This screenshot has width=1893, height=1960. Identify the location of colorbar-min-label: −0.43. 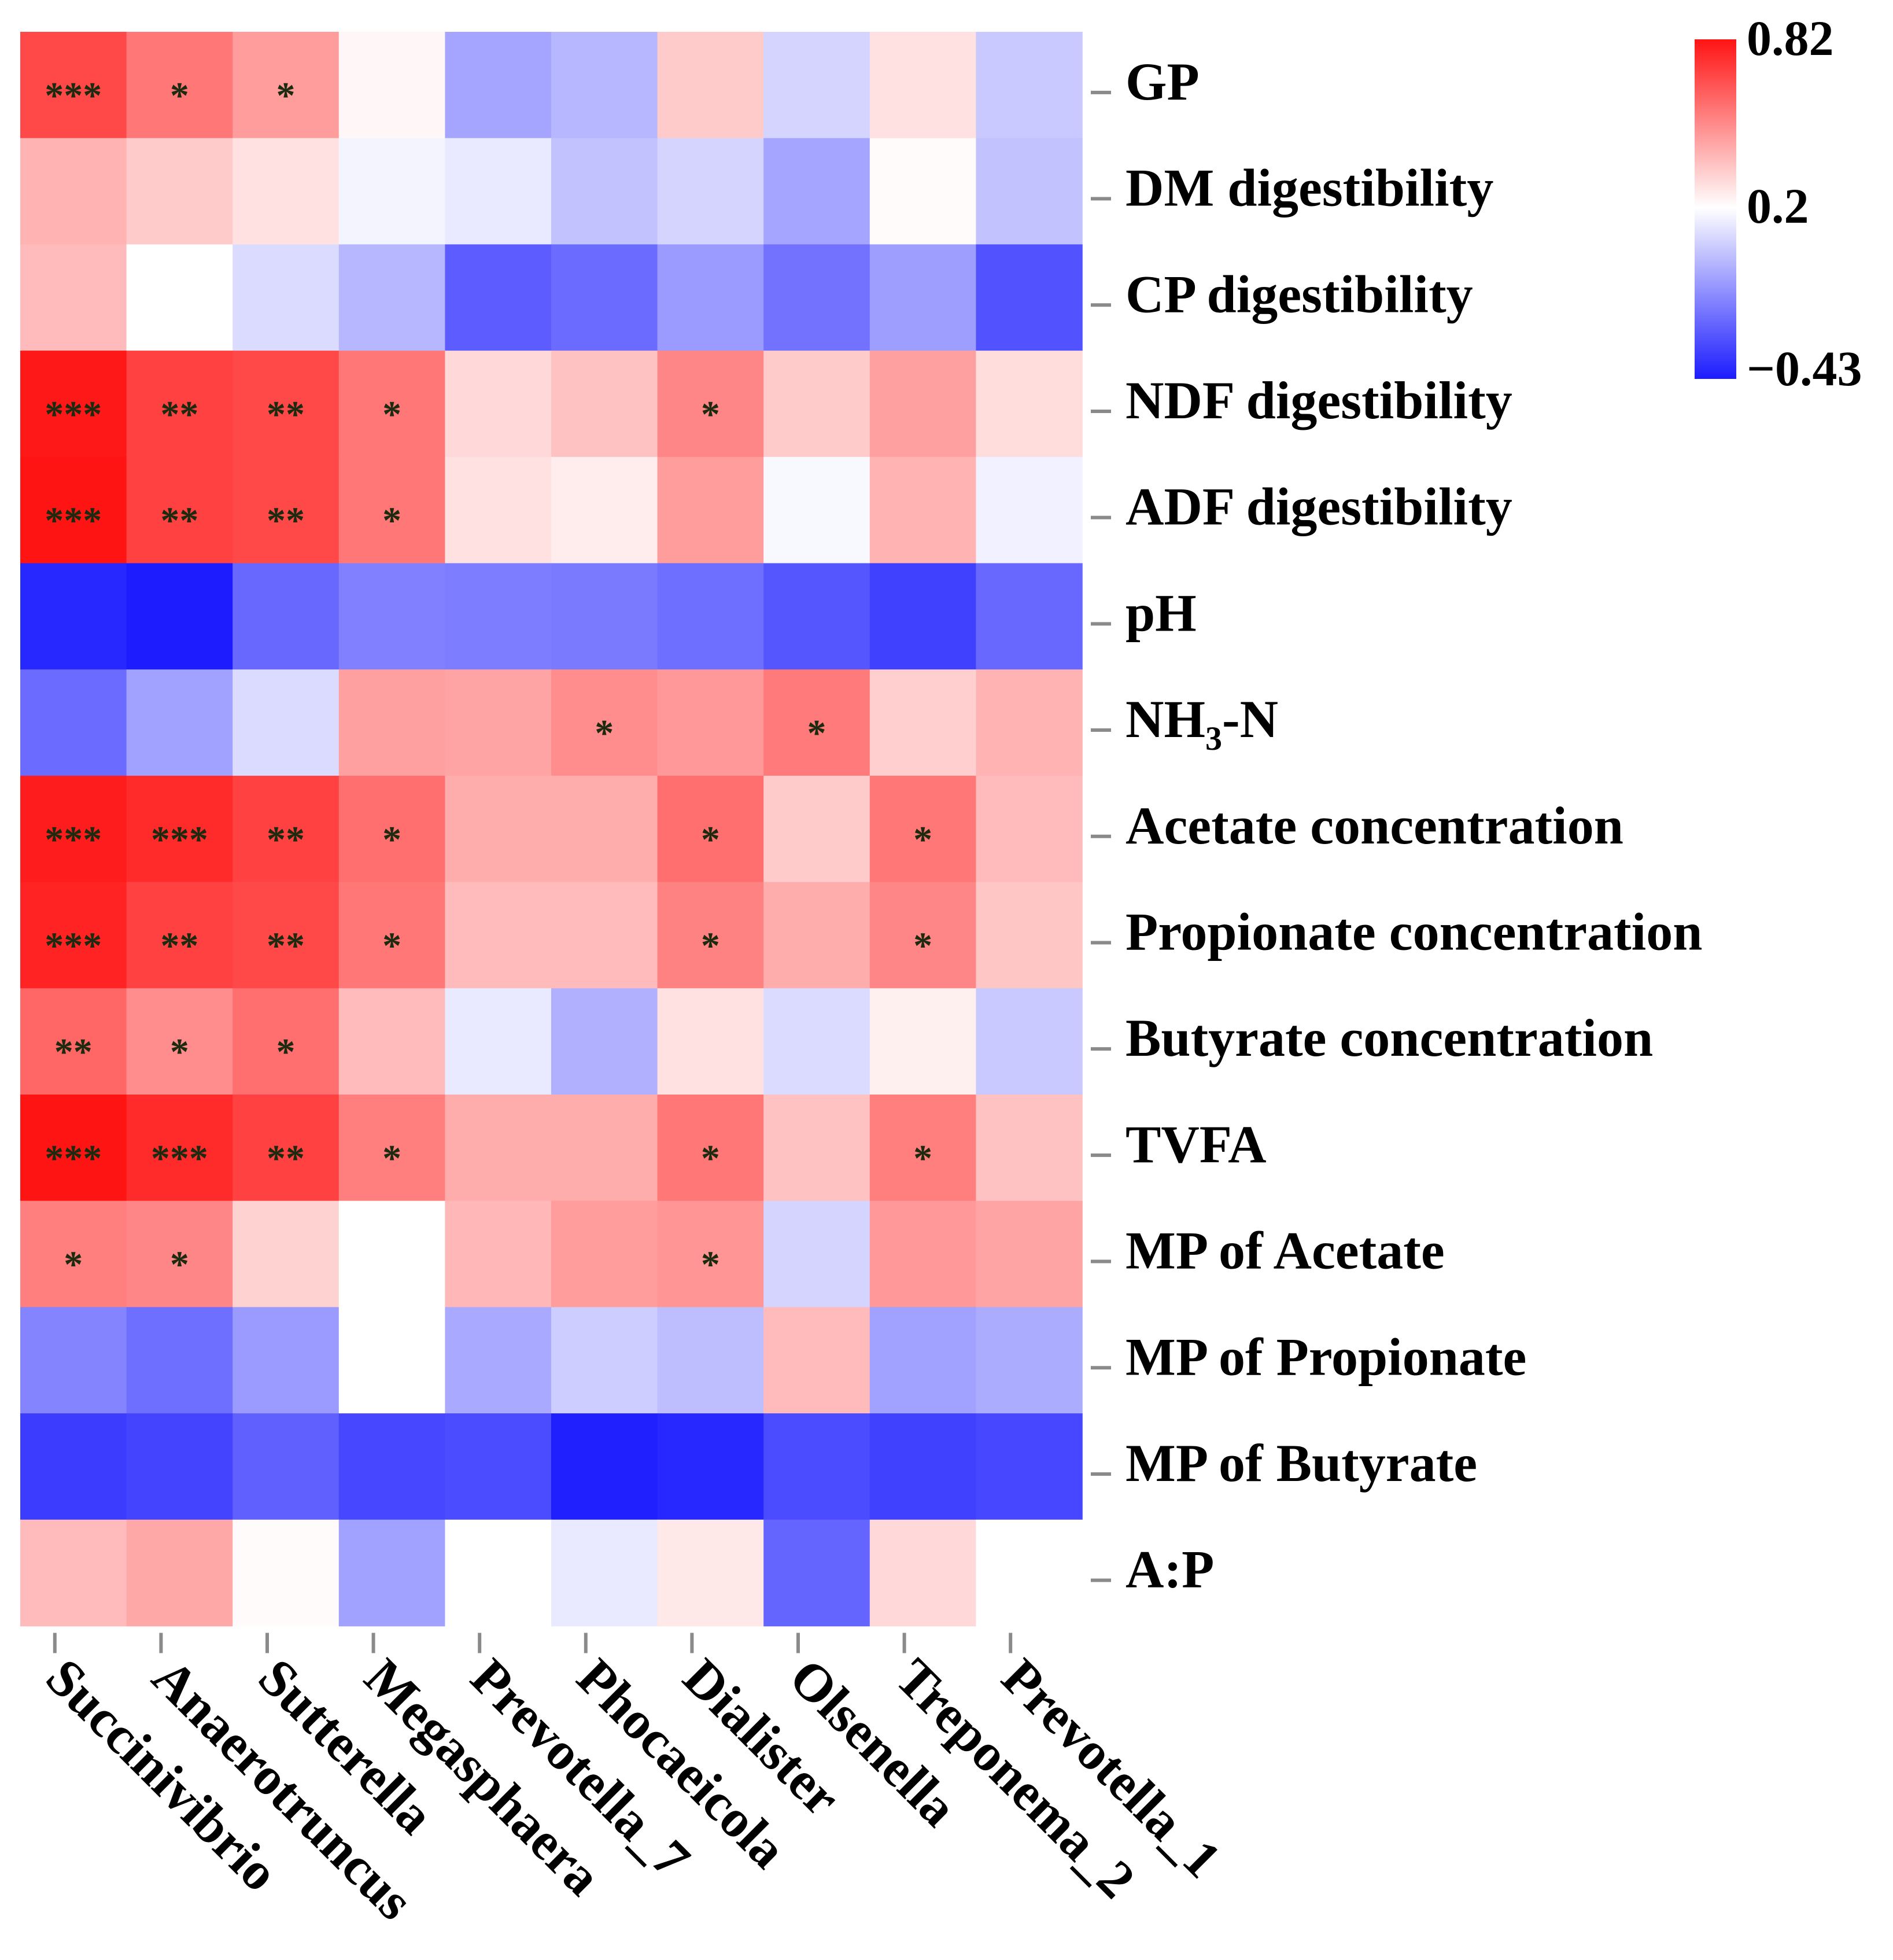
(1804, 368).